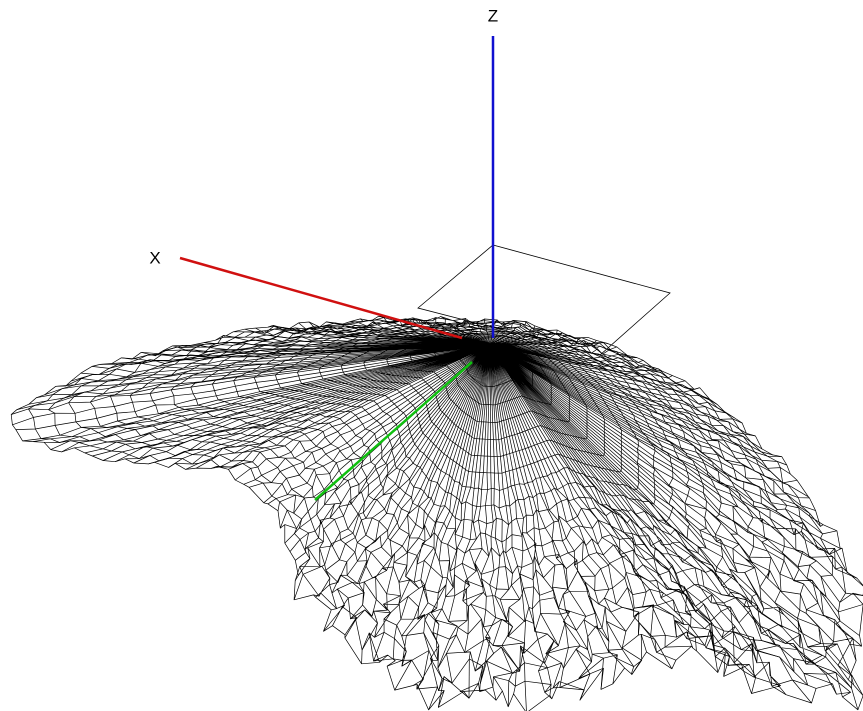 This screenshot has height=711, width=863. What do you see at coordinates (393, 431) in the screenshot?
I see `y-axis` at bounding box center [393, 431].